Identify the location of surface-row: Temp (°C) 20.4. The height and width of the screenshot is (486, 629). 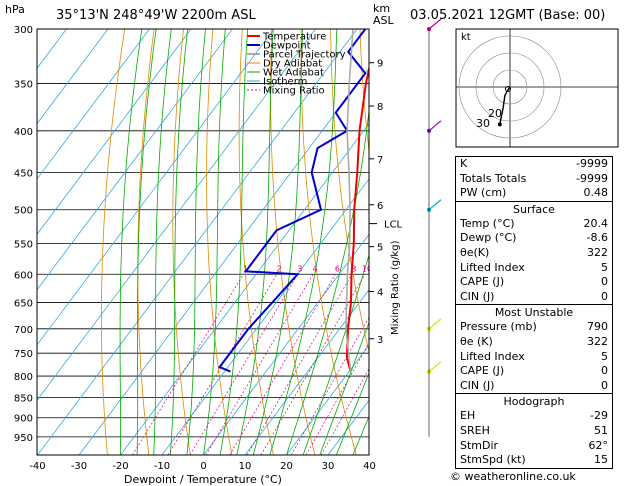
(534, 224).